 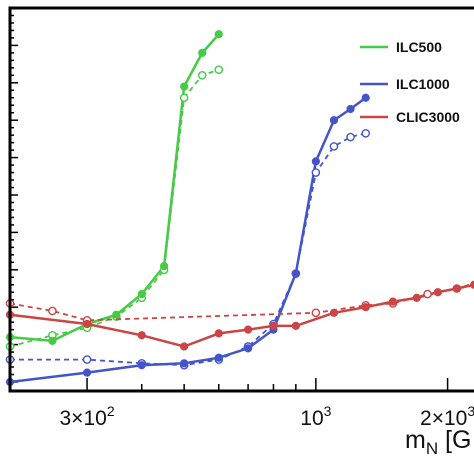 I want to click on legend-label-0: ILC500, so click(x=419, y=47).